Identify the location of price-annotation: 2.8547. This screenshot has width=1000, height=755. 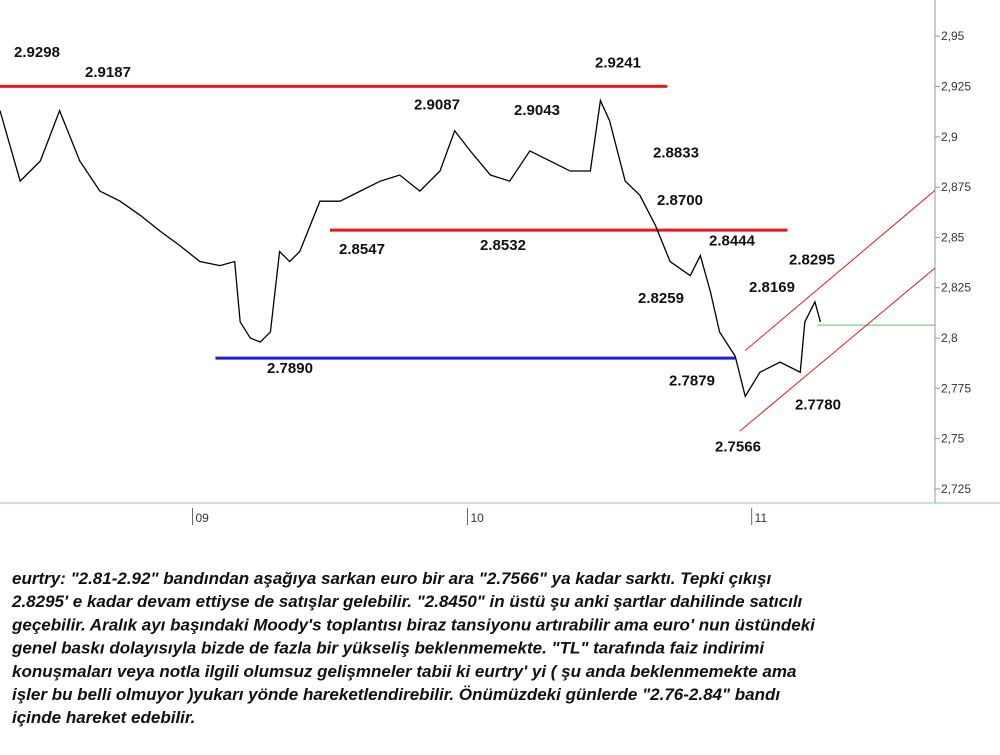
(362, 249).